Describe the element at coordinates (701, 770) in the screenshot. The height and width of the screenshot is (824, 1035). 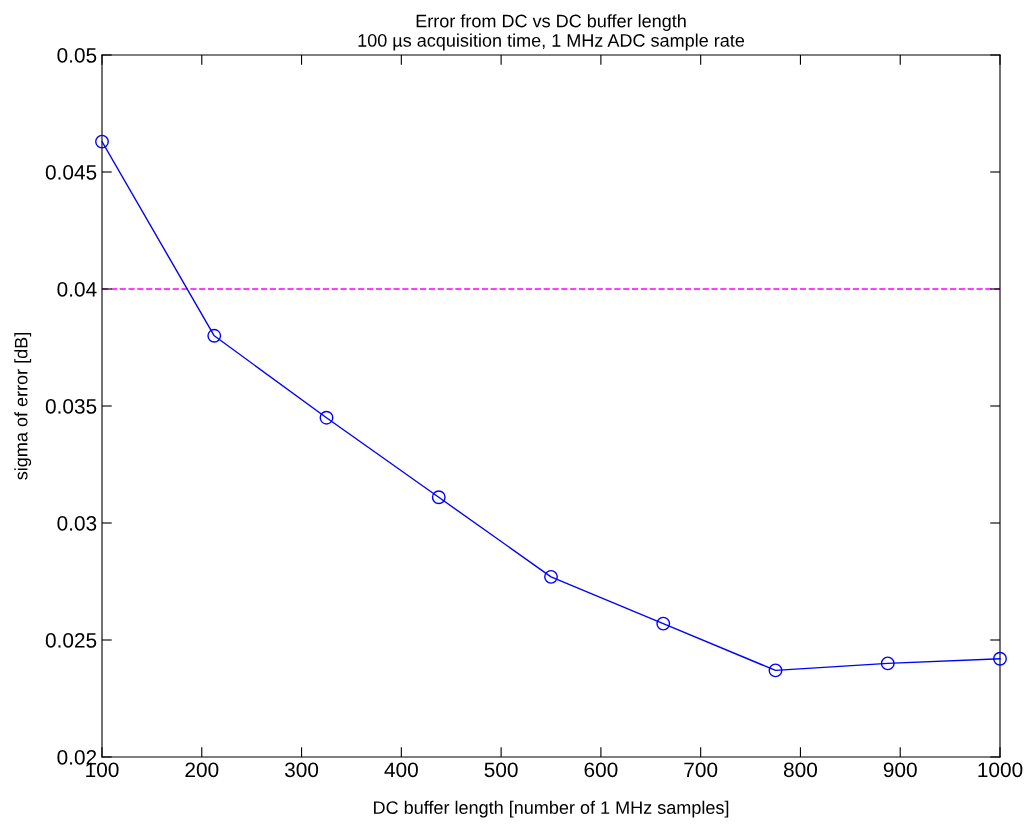
I see `x-tick-label: 700` at that location.